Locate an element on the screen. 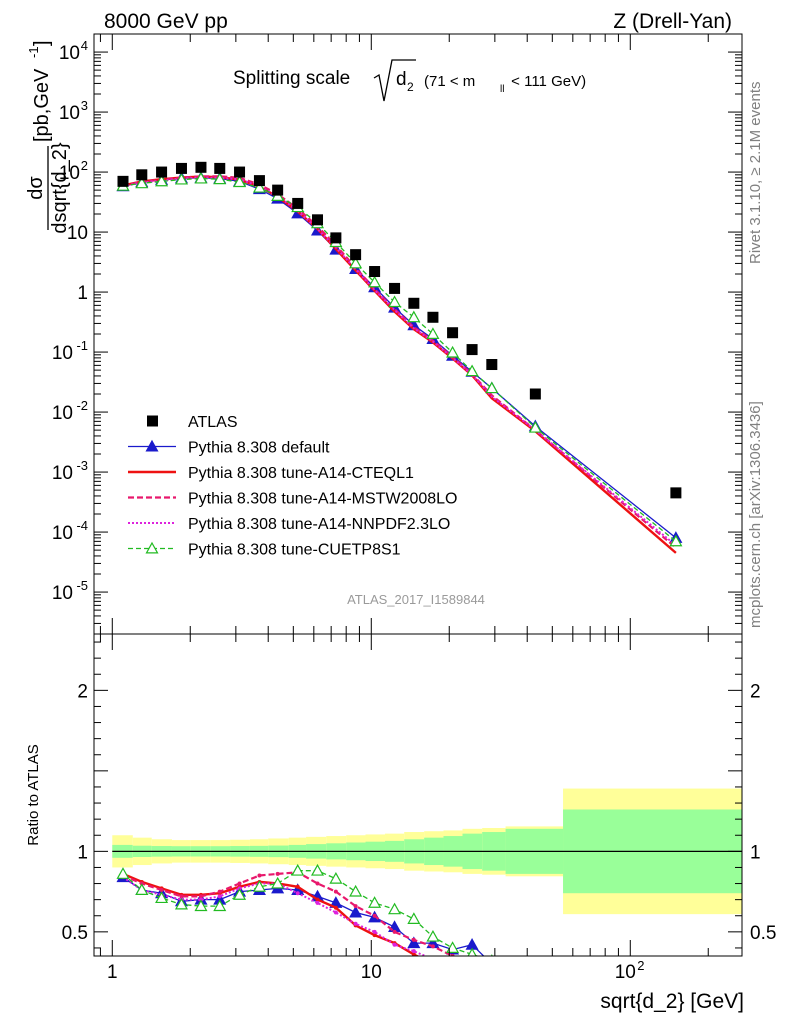  sqrt-symbol is located at coordinates (394, 80).